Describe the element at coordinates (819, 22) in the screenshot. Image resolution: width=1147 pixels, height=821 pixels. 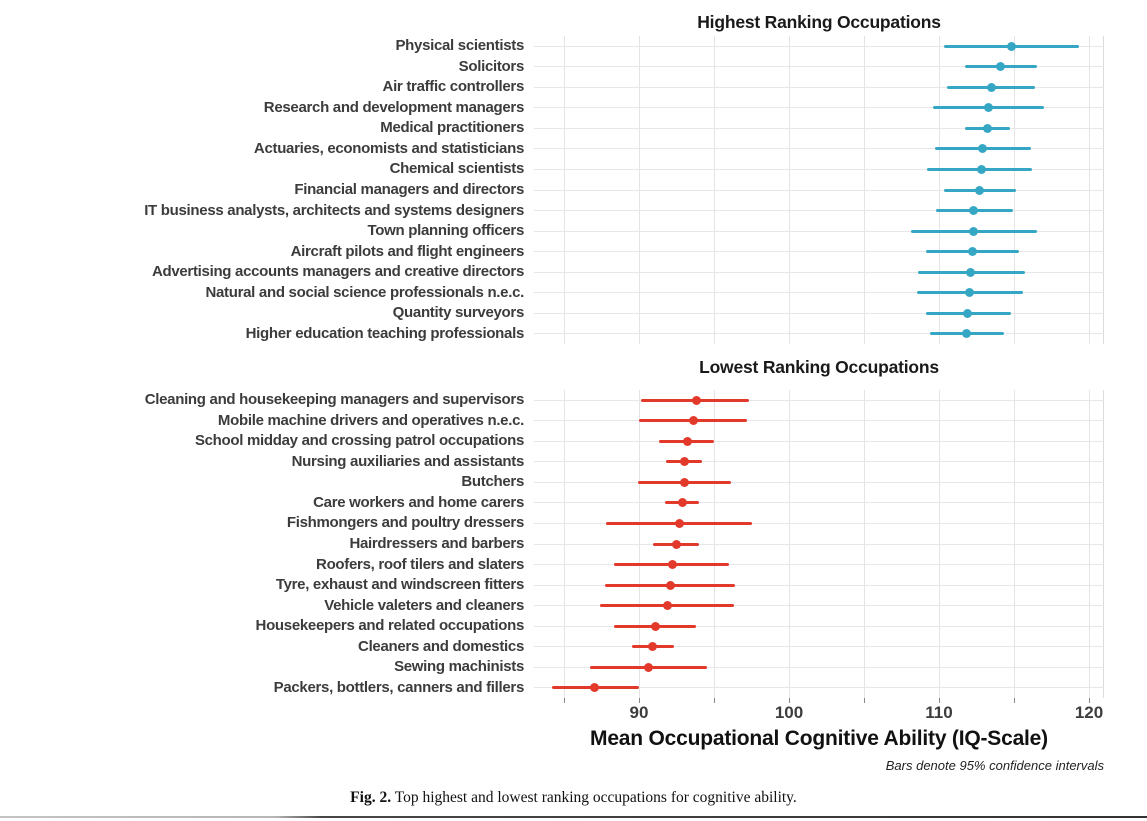
I see `highest-panel-title: Highest Ranking Occupations` at that location.